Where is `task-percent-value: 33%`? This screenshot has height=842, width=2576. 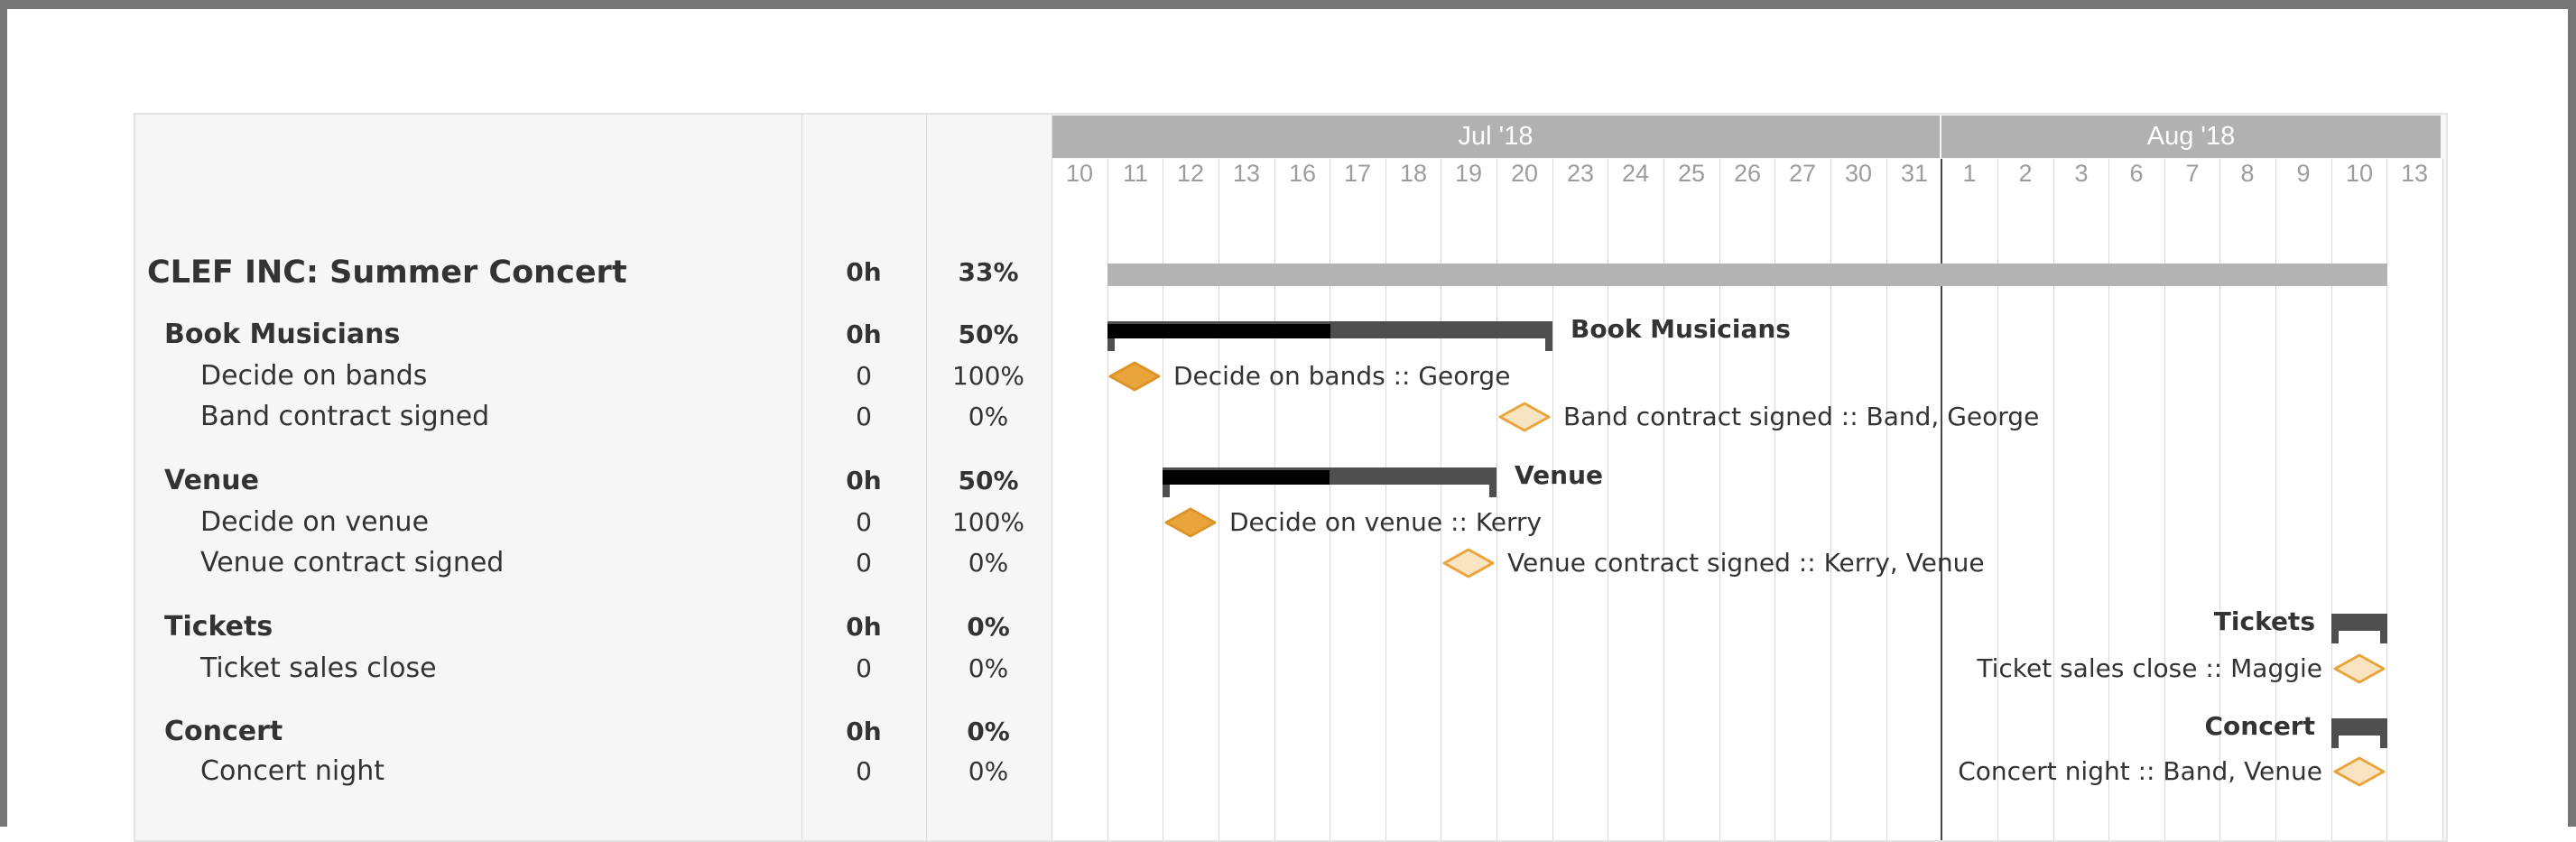
task-percent-value: 33% is located at coordinates (988, 272).